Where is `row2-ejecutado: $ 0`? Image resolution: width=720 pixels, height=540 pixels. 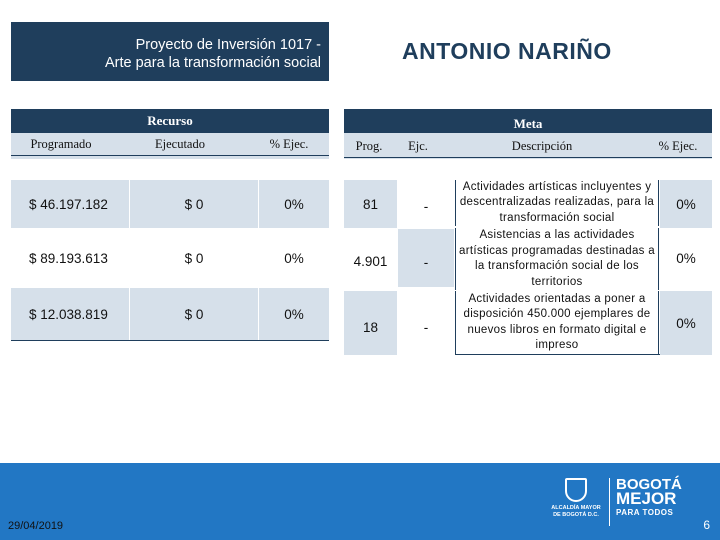
row2-ejecutado: $ 0 is located at coordinates (194, 258).